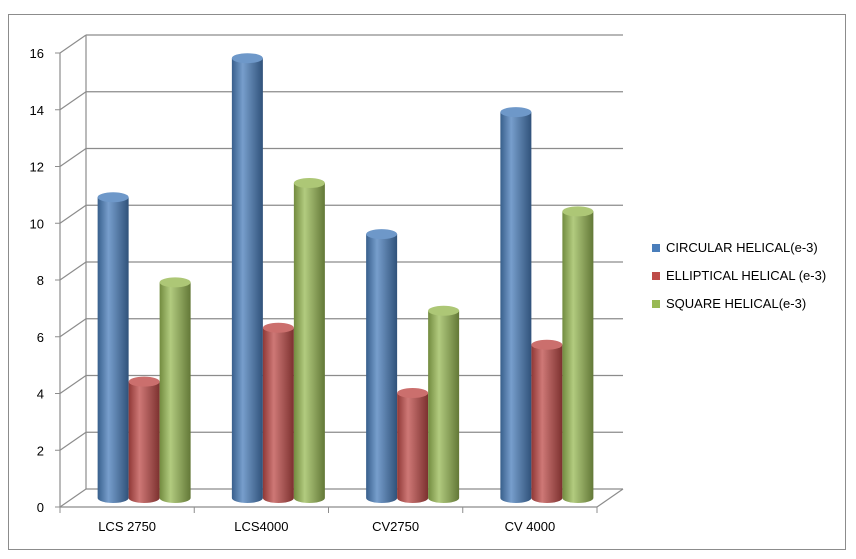 This screenshot has height=559, width=856. Describe the element at coordinates (37, 223) in the screenshot. I see `y-tick-label: 10` at that location.